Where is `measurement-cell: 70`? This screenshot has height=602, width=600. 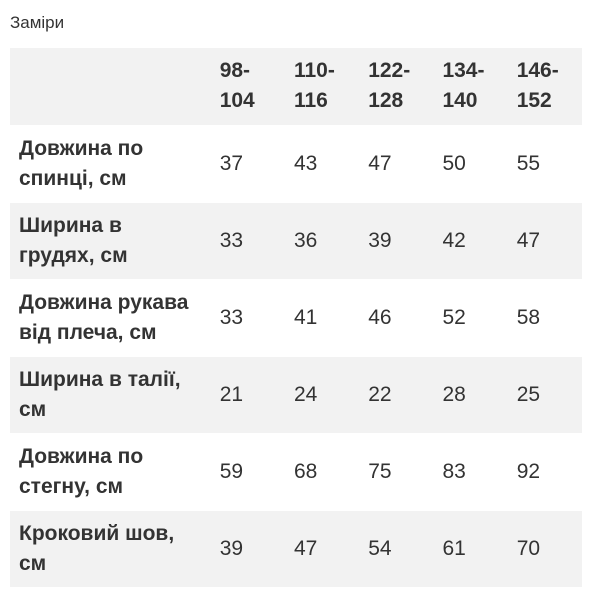
measurement-cell: 70 is located at coordinates (528, 548).